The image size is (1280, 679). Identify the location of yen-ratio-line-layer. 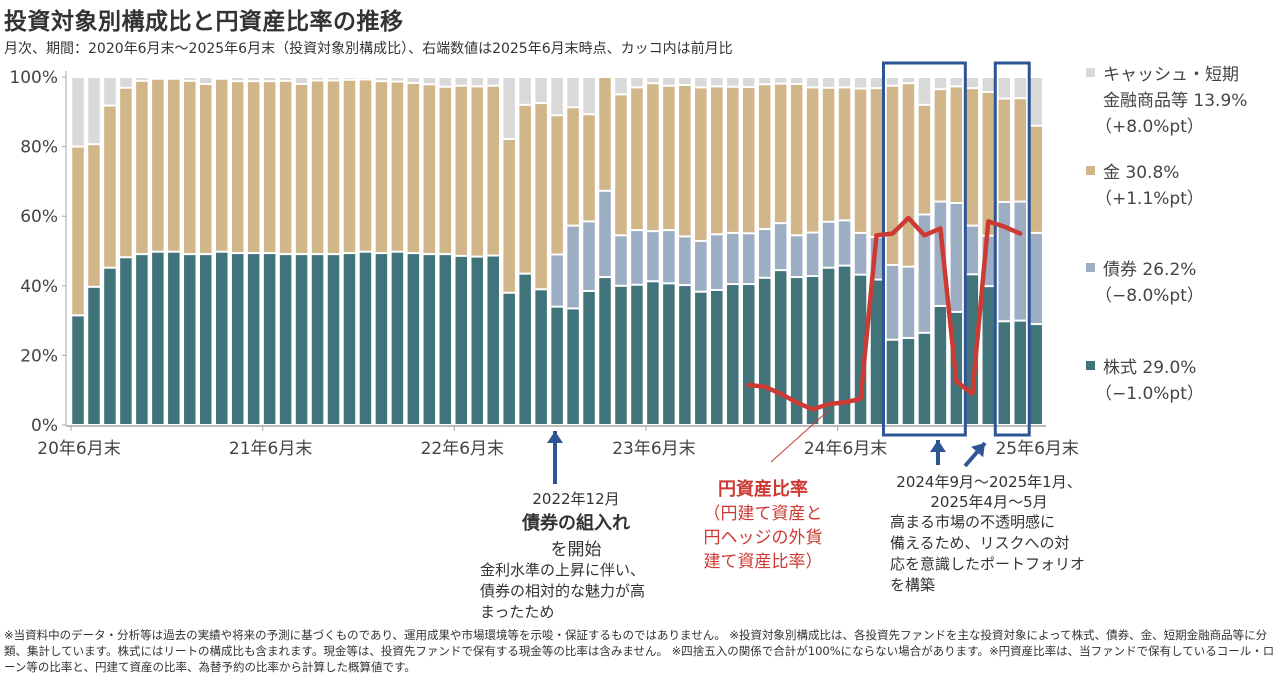
(884, 339).